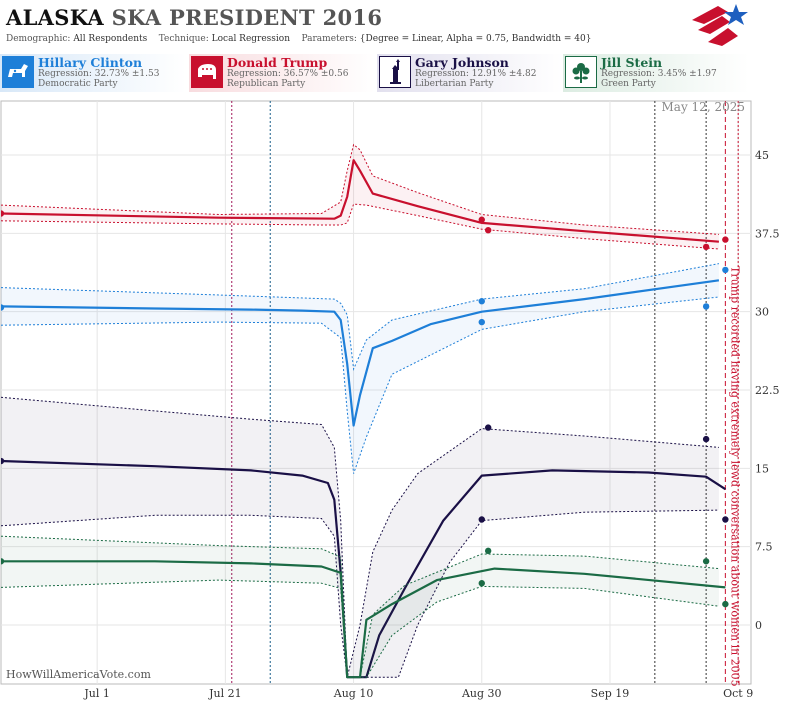 The height and width of the screenshot is (704, 789). I want to click on donkey-icon, so click(18, 72).